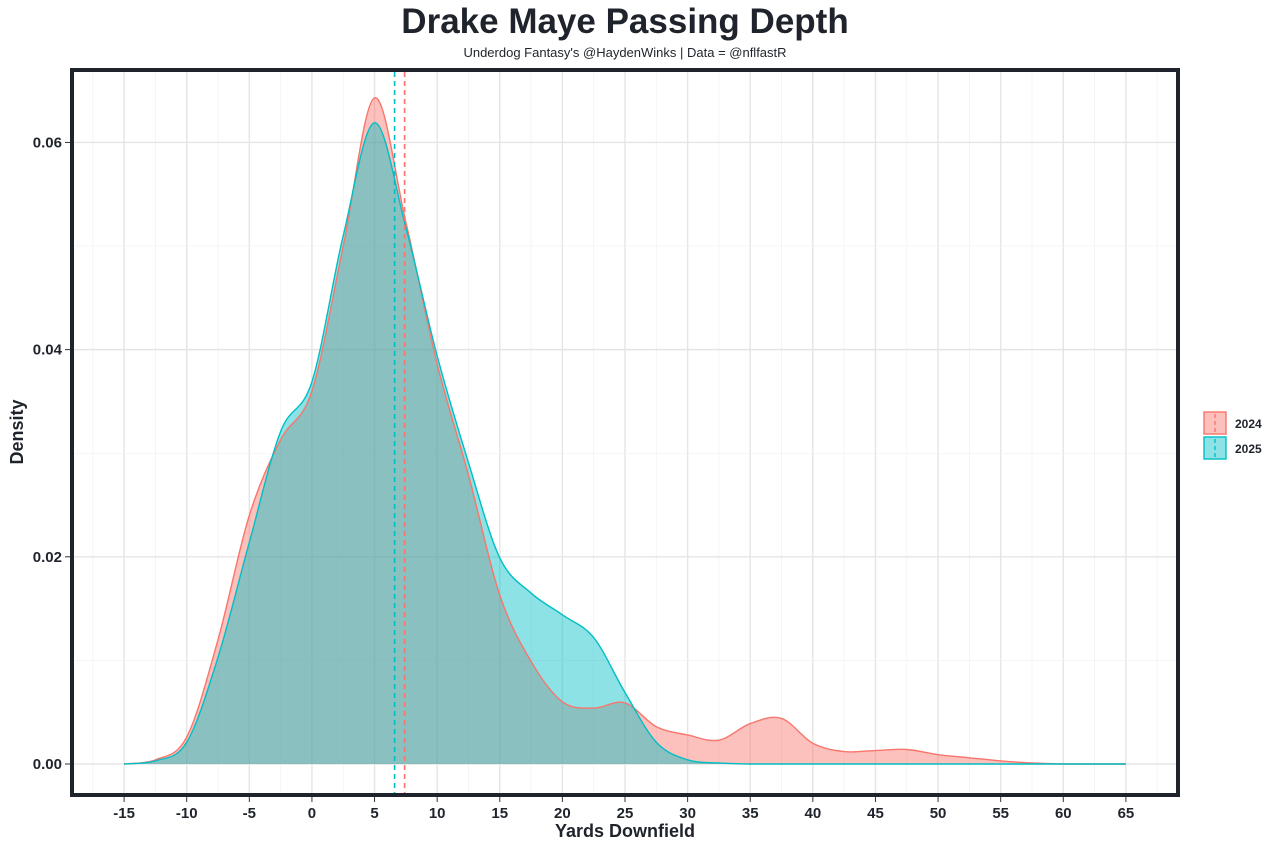 The width and height of the screenshot is (1279, 849). I want to click on x-axis: -15 -10 -5 0 5 10 15 20 25 30 35 40 45 50 55 60 65, so click(623, 809).